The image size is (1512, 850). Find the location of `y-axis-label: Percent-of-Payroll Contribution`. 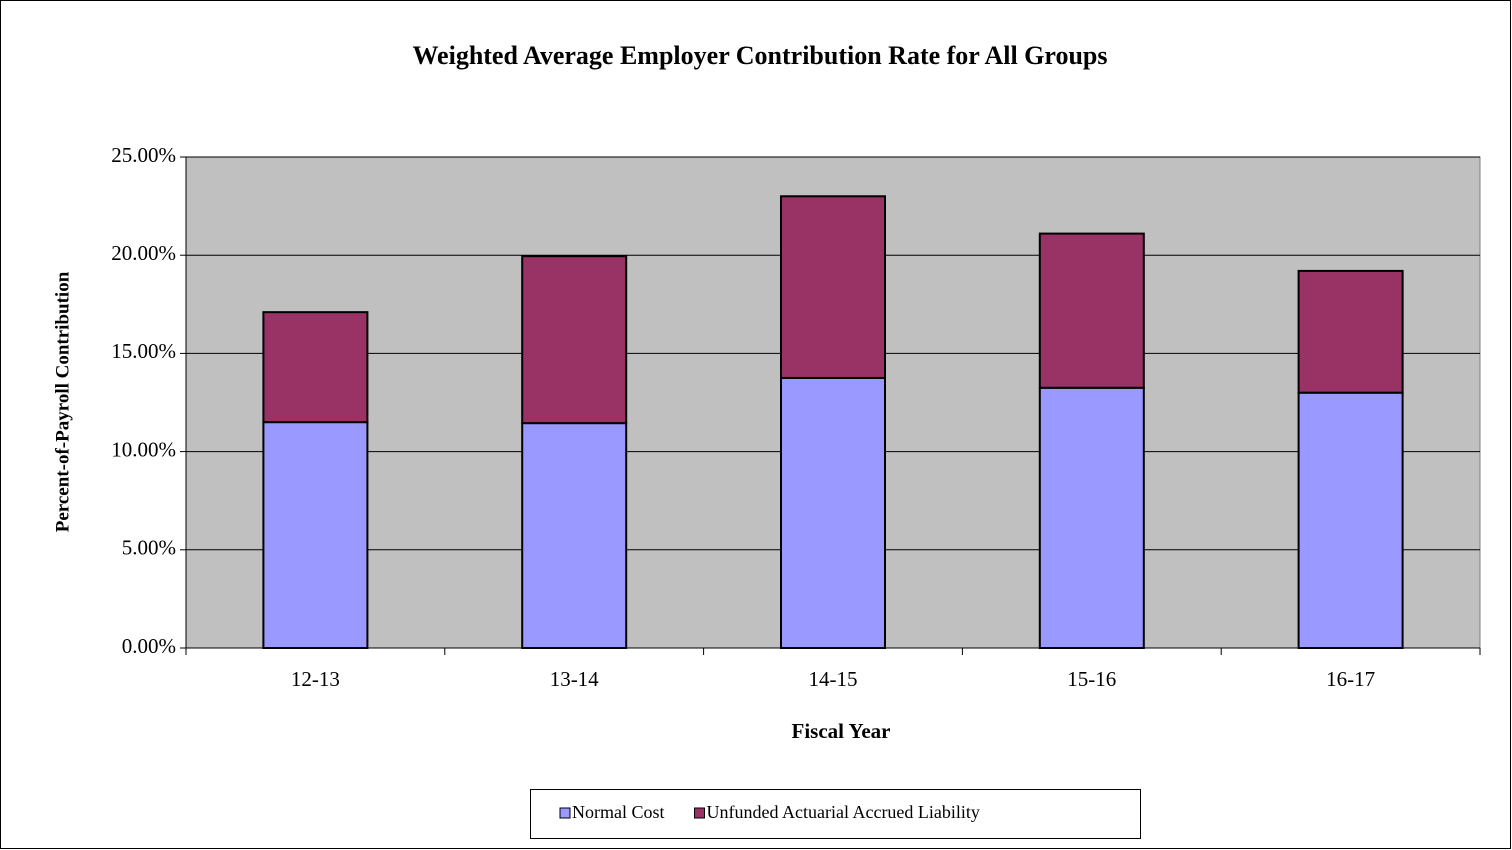

y-axis-label: Percent-of-Payroll Contribution is located at coordinates (62, 401).